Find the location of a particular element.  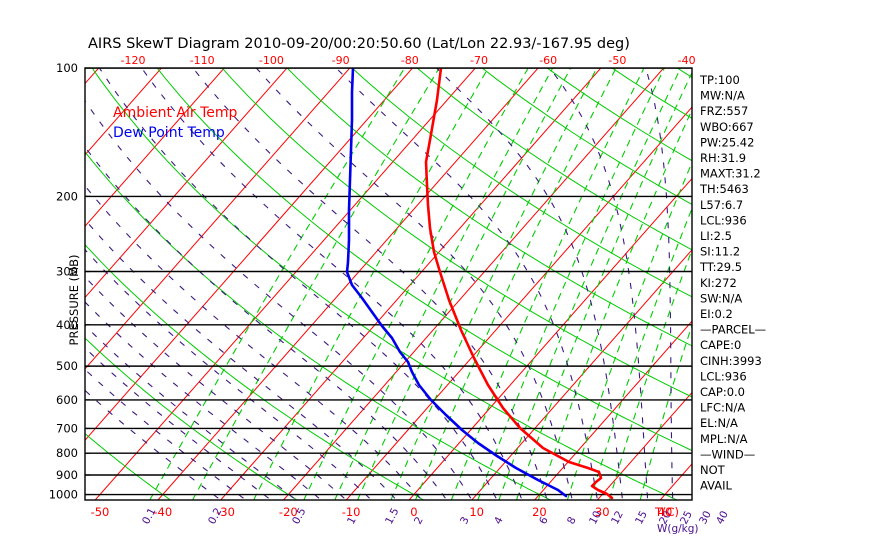

mixing-ratio-tick-label: 25 is located at coordinates (686, 517).